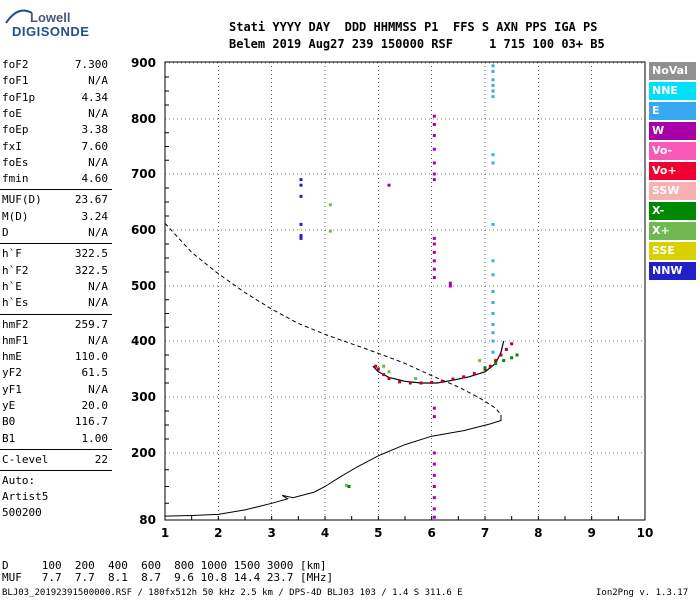  I want to click on param-value: 61.5, so click(95, 373).